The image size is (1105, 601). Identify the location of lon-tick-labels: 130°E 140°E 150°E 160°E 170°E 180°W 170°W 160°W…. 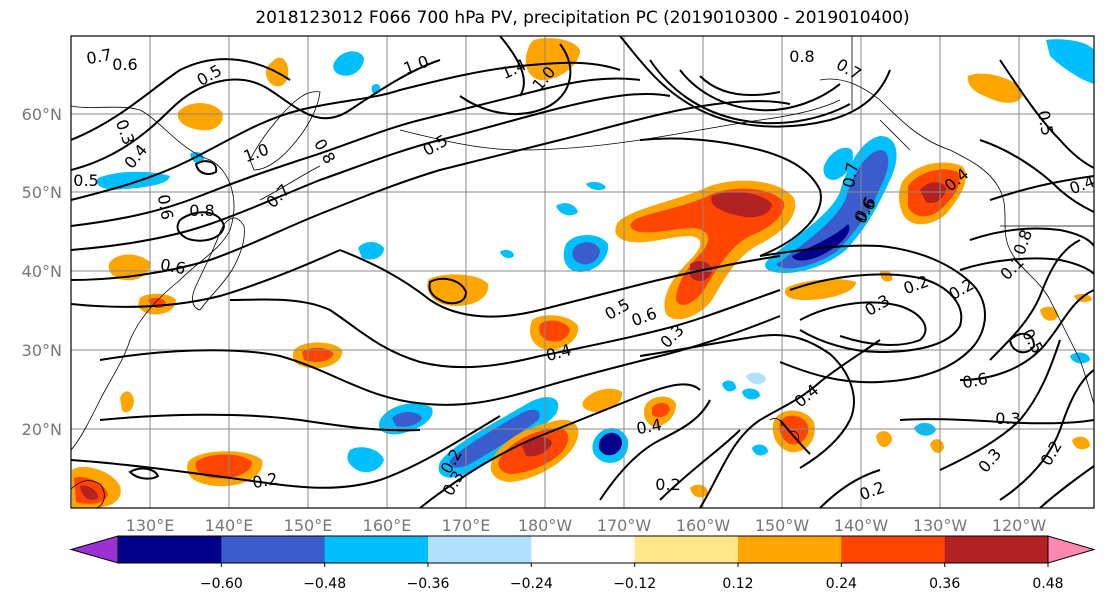
(586, 525).